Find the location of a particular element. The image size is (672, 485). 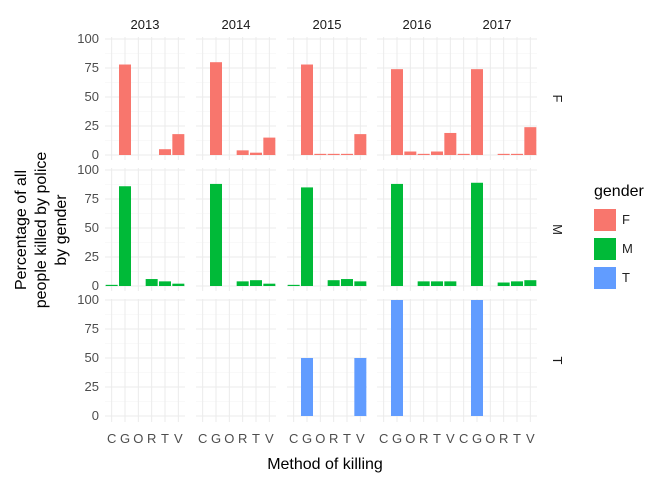

legend-title: gender is located at coordinates (619, 191).